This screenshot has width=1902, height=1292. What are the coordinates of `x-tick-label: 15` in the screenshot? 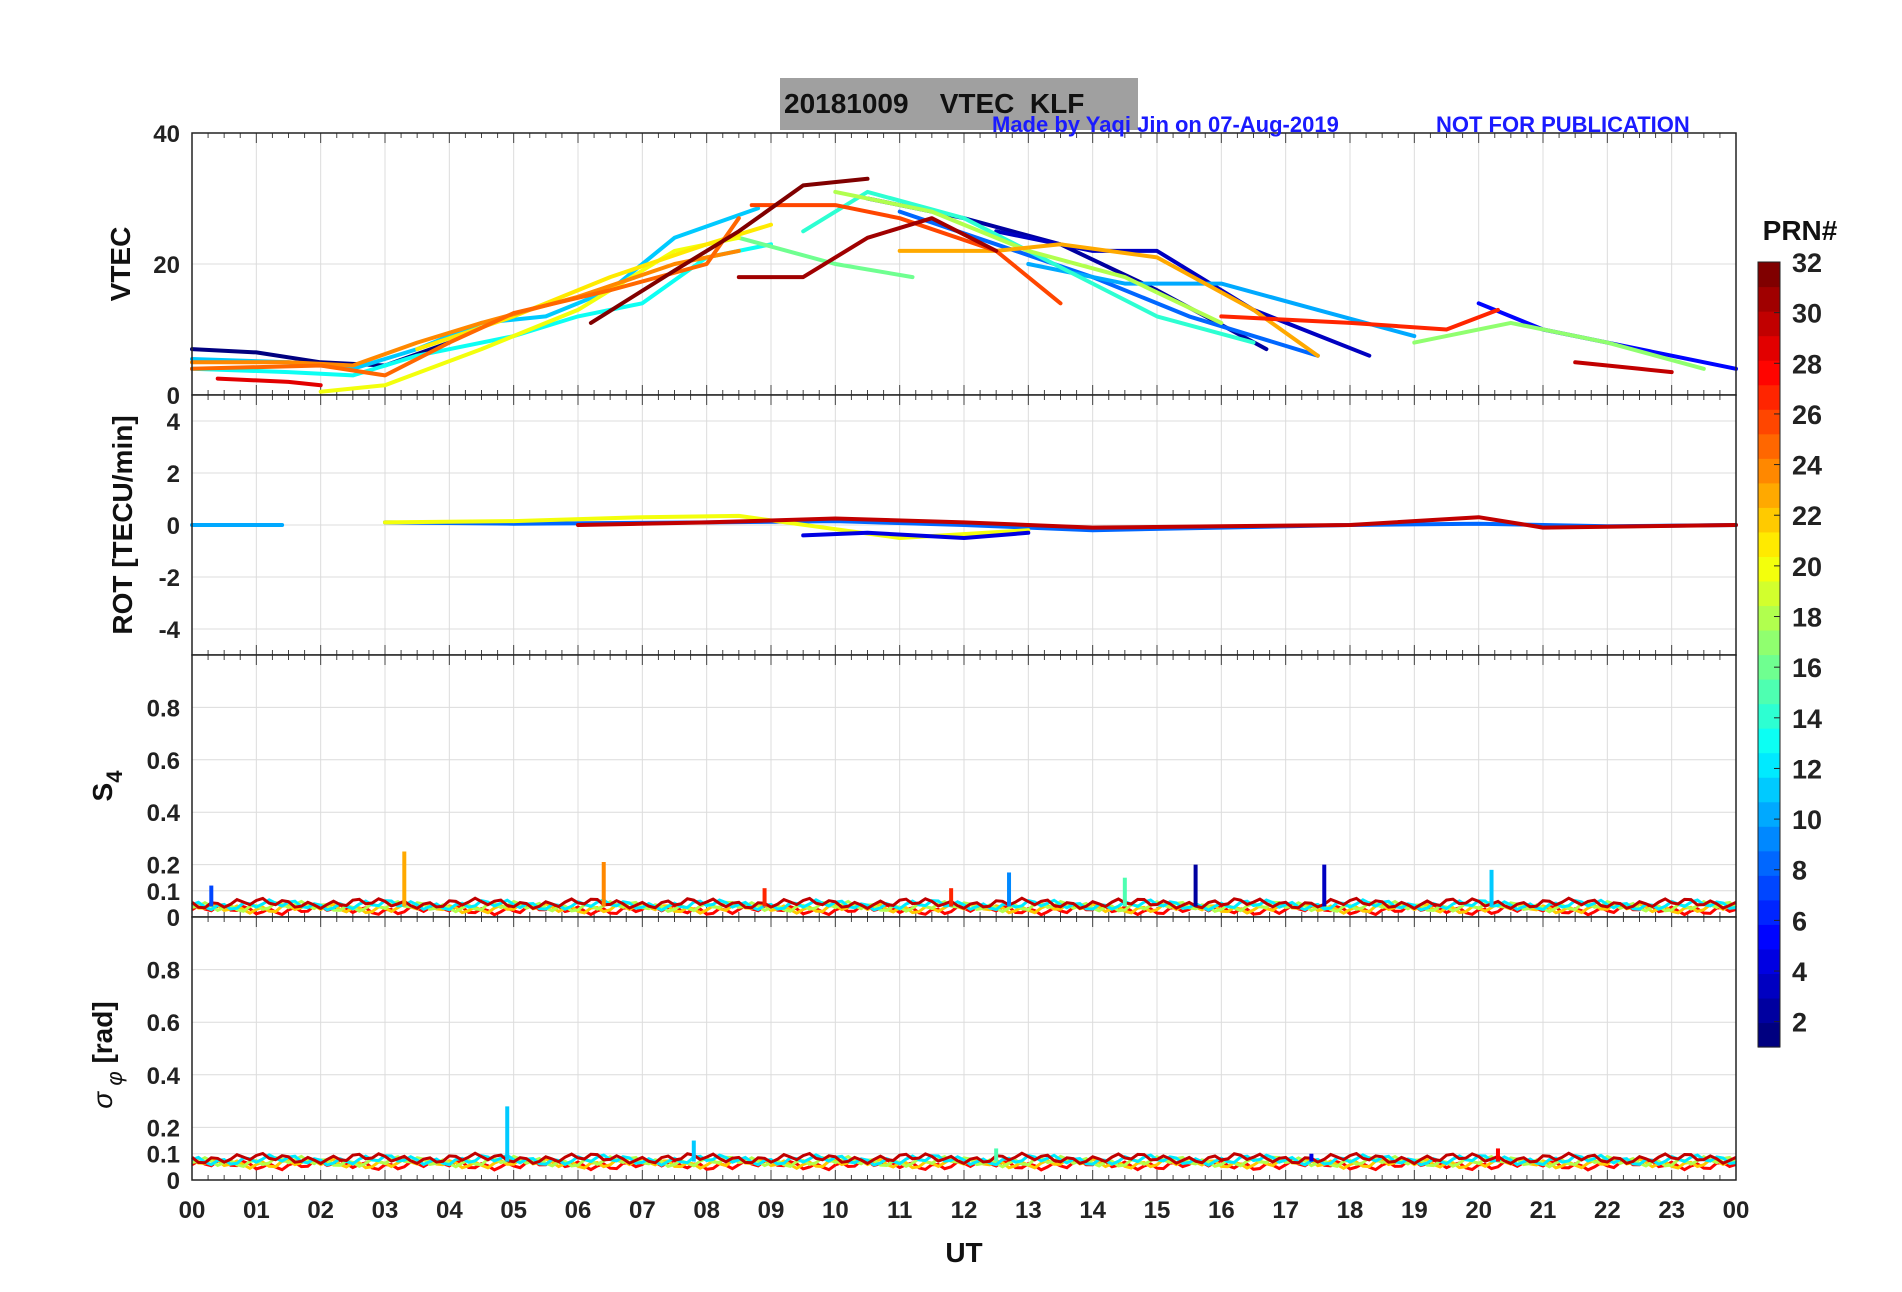 It's located at (1157, 1210).